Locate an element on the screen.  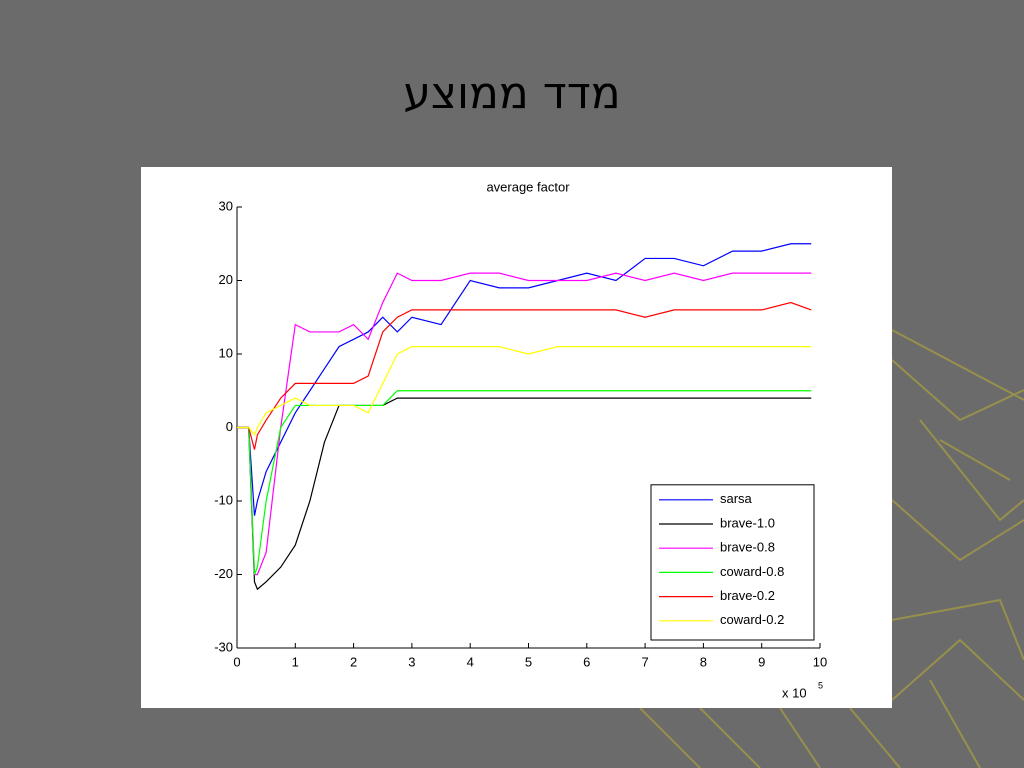
slide-title: מדד ממוצע is located at coordinates (512, 93).